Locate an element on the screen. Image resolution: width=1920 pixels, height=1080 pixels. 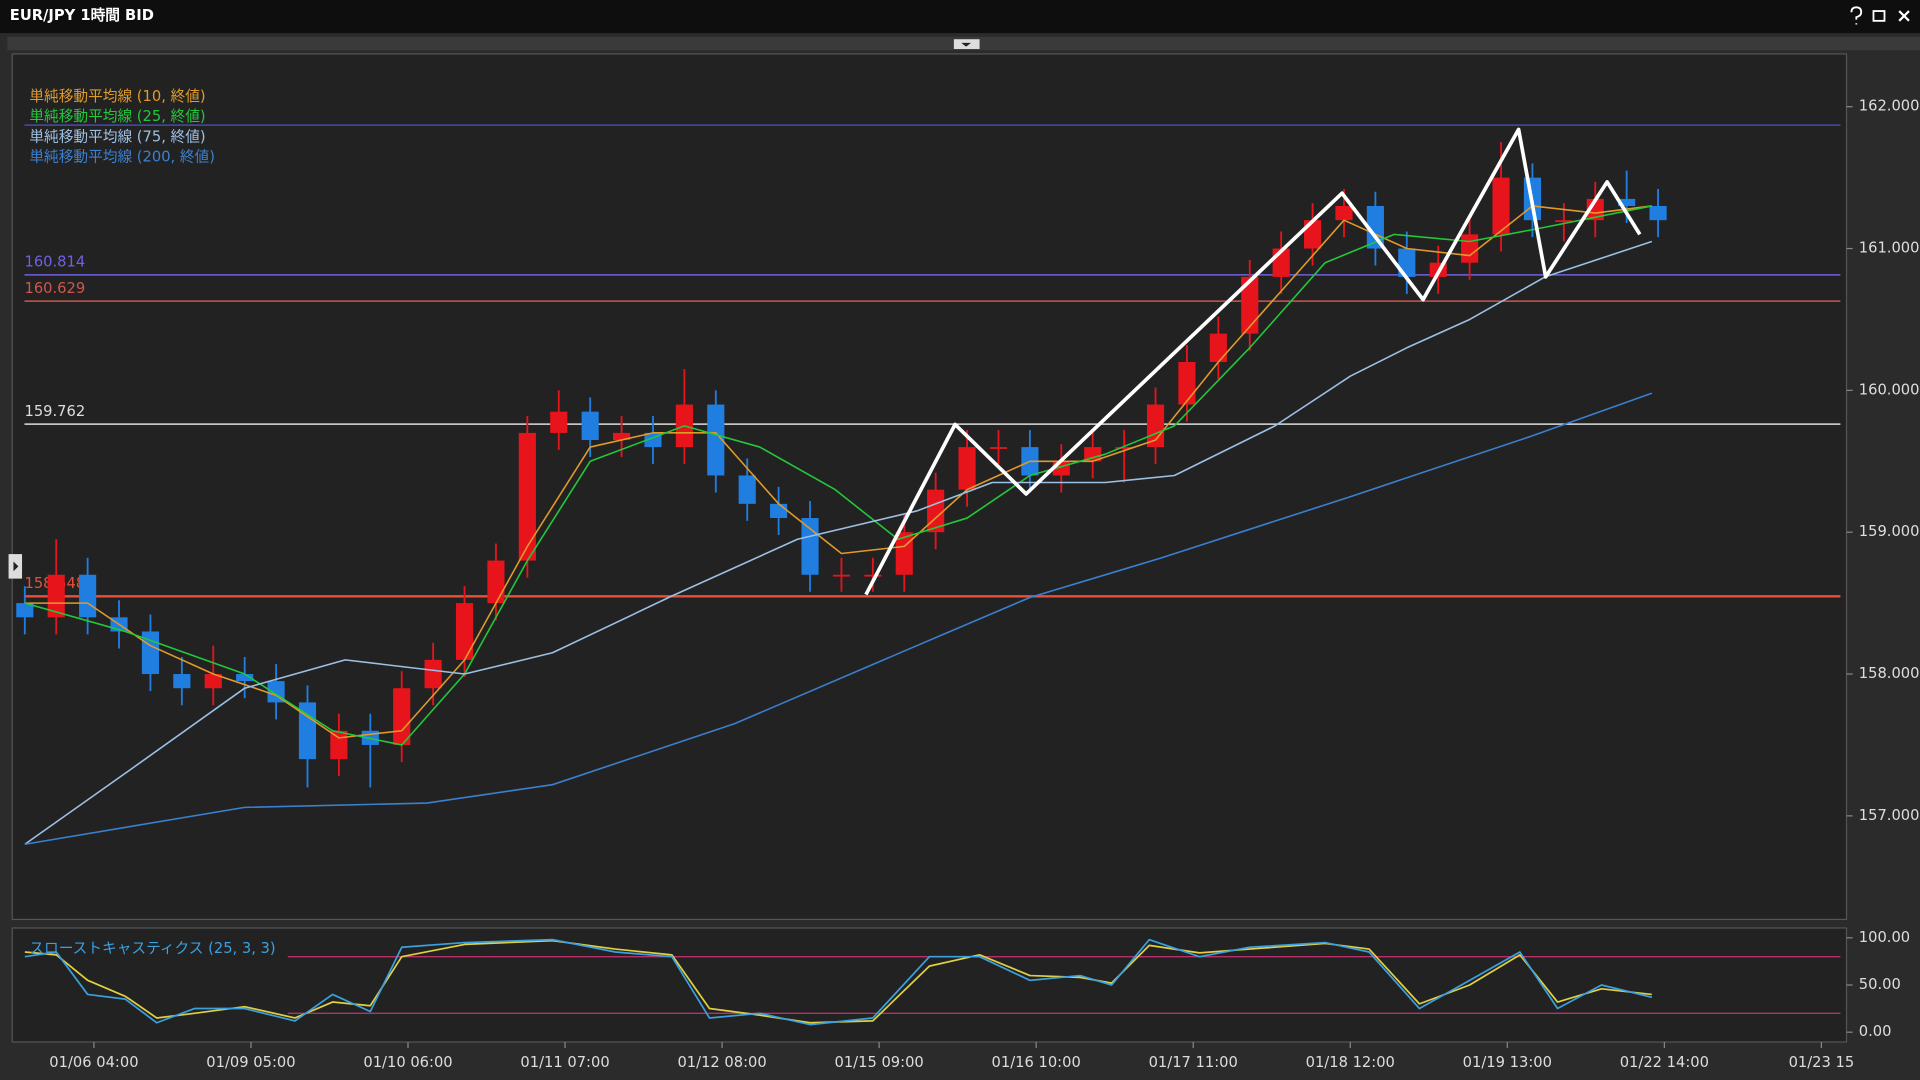
x-tick-label: 01/18 12:00 is located at coordinates (1350, 1062).